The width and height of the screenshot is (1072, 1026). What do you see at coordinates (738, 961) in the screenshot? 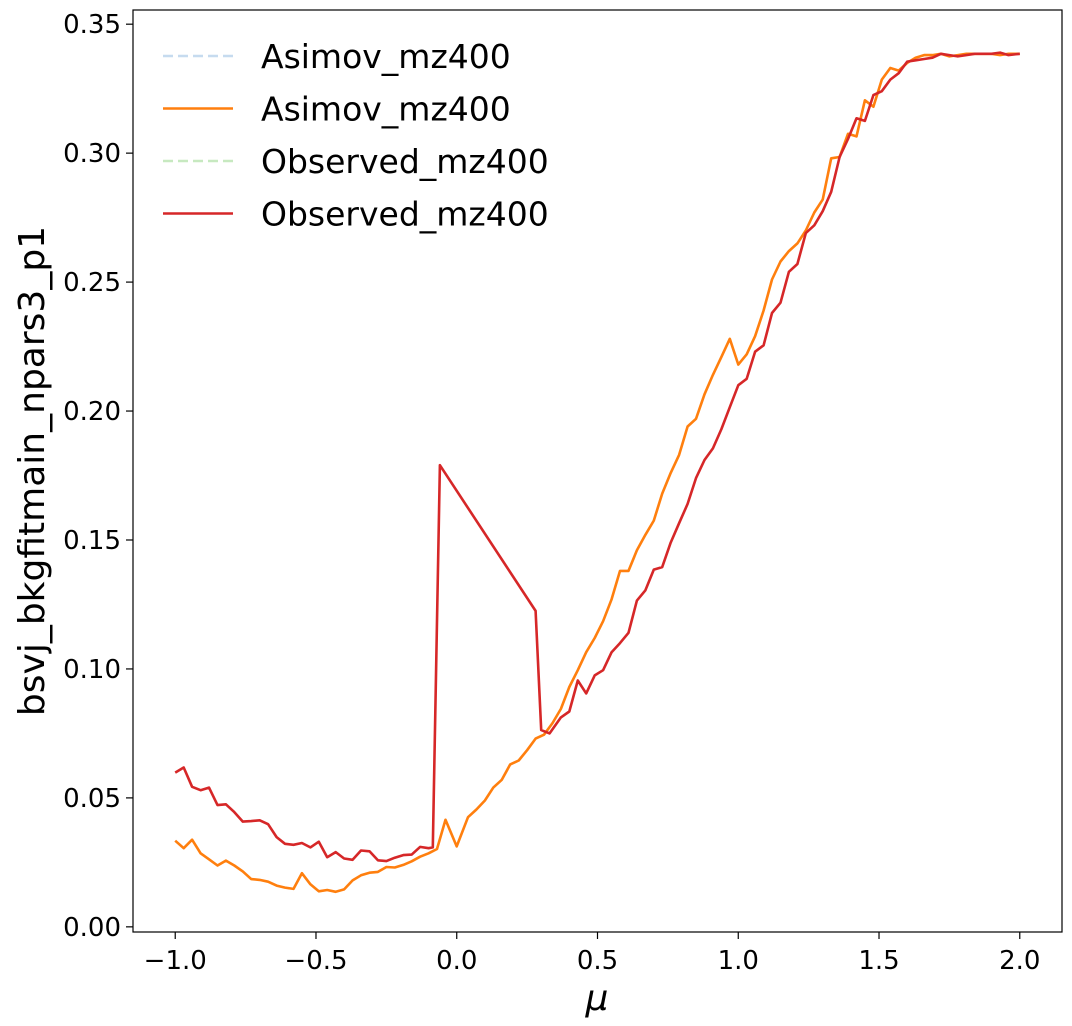
I see `x-tick-label: 1.0` at bounding box center [738, 961].